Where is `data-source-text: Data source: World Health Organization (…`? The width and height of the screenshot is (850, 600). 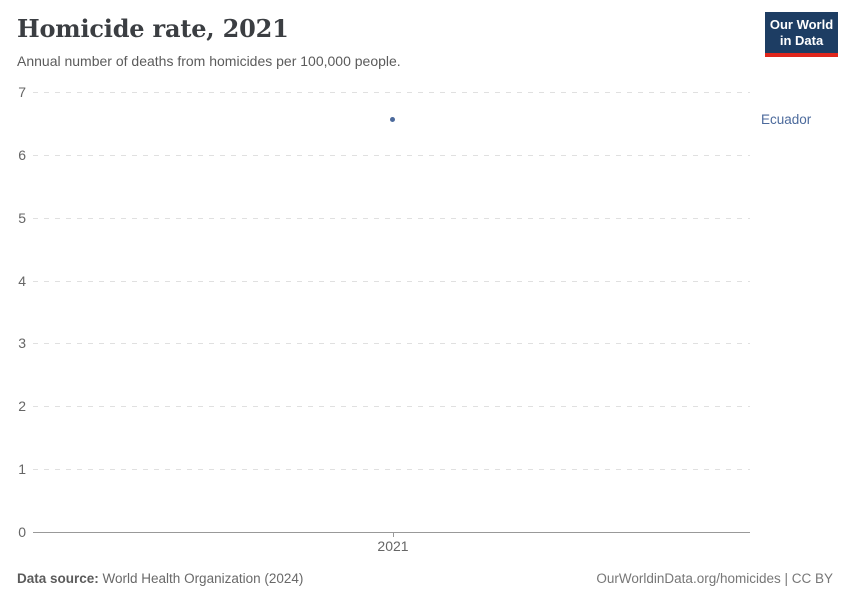 data-source-text: Data source: World Health Organization (… is located at coordinates (160, 578).